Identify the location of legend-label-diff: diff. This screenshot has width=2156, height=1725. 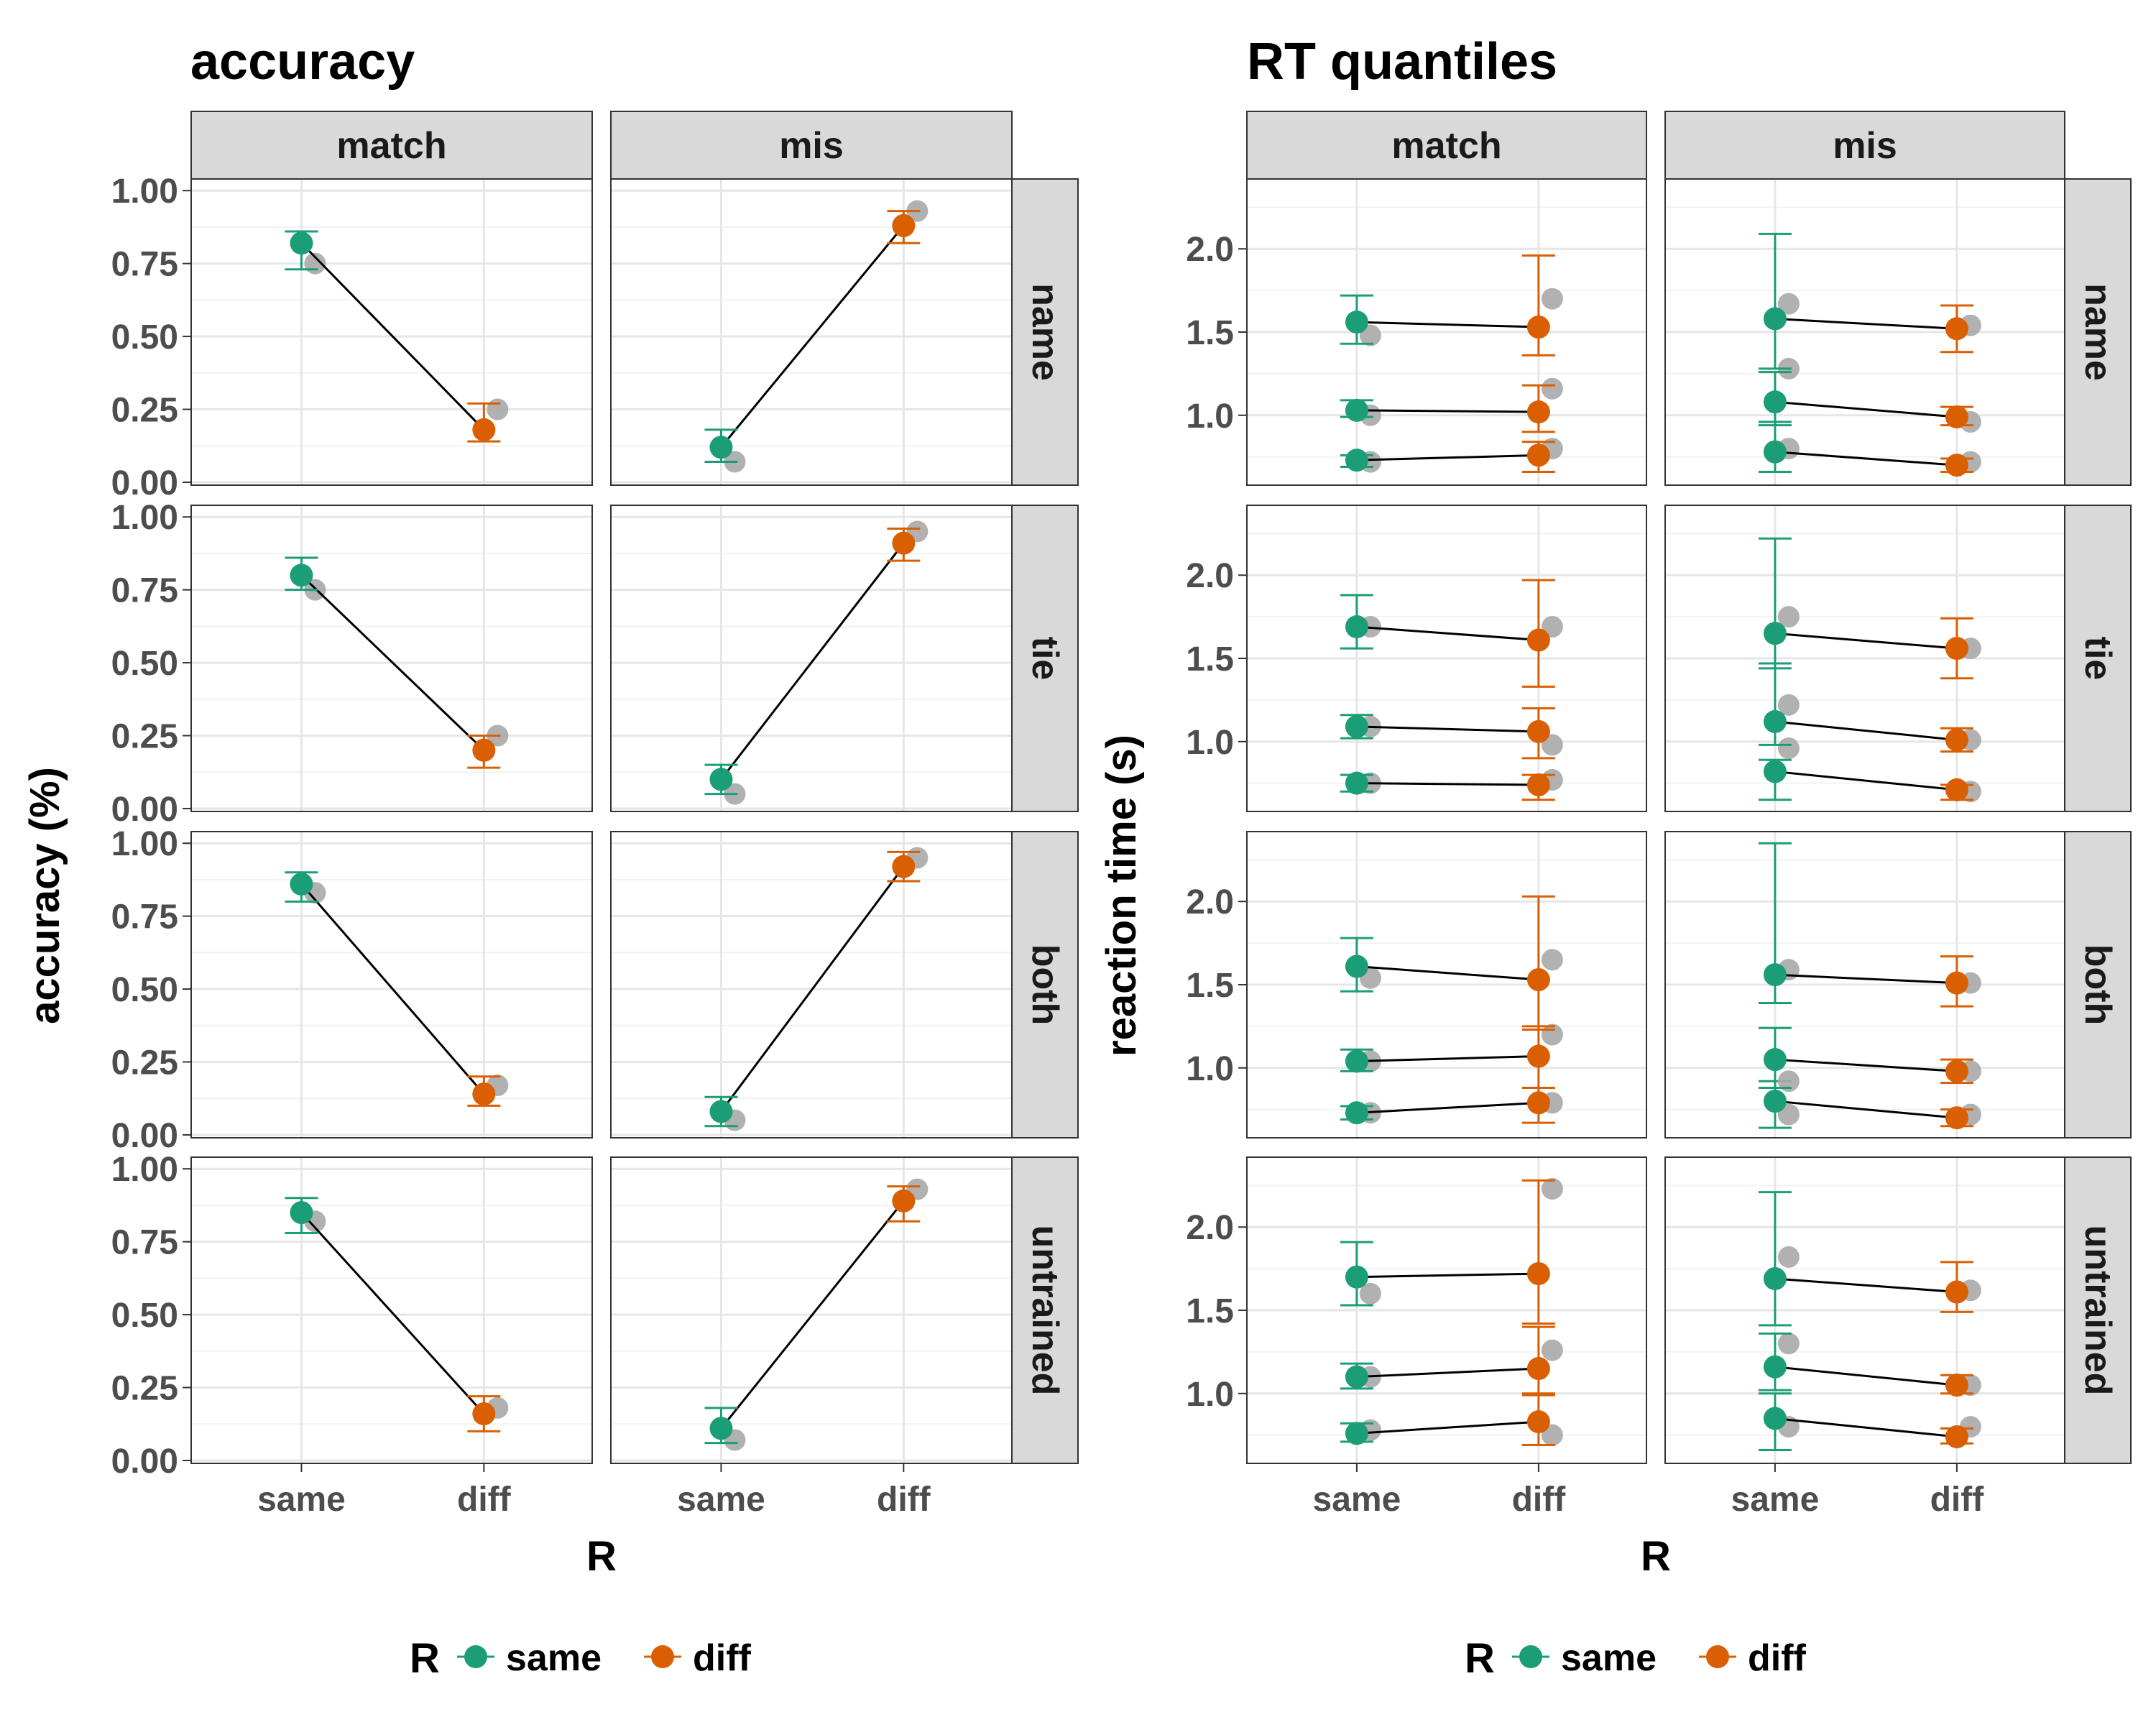
(723, 1658).